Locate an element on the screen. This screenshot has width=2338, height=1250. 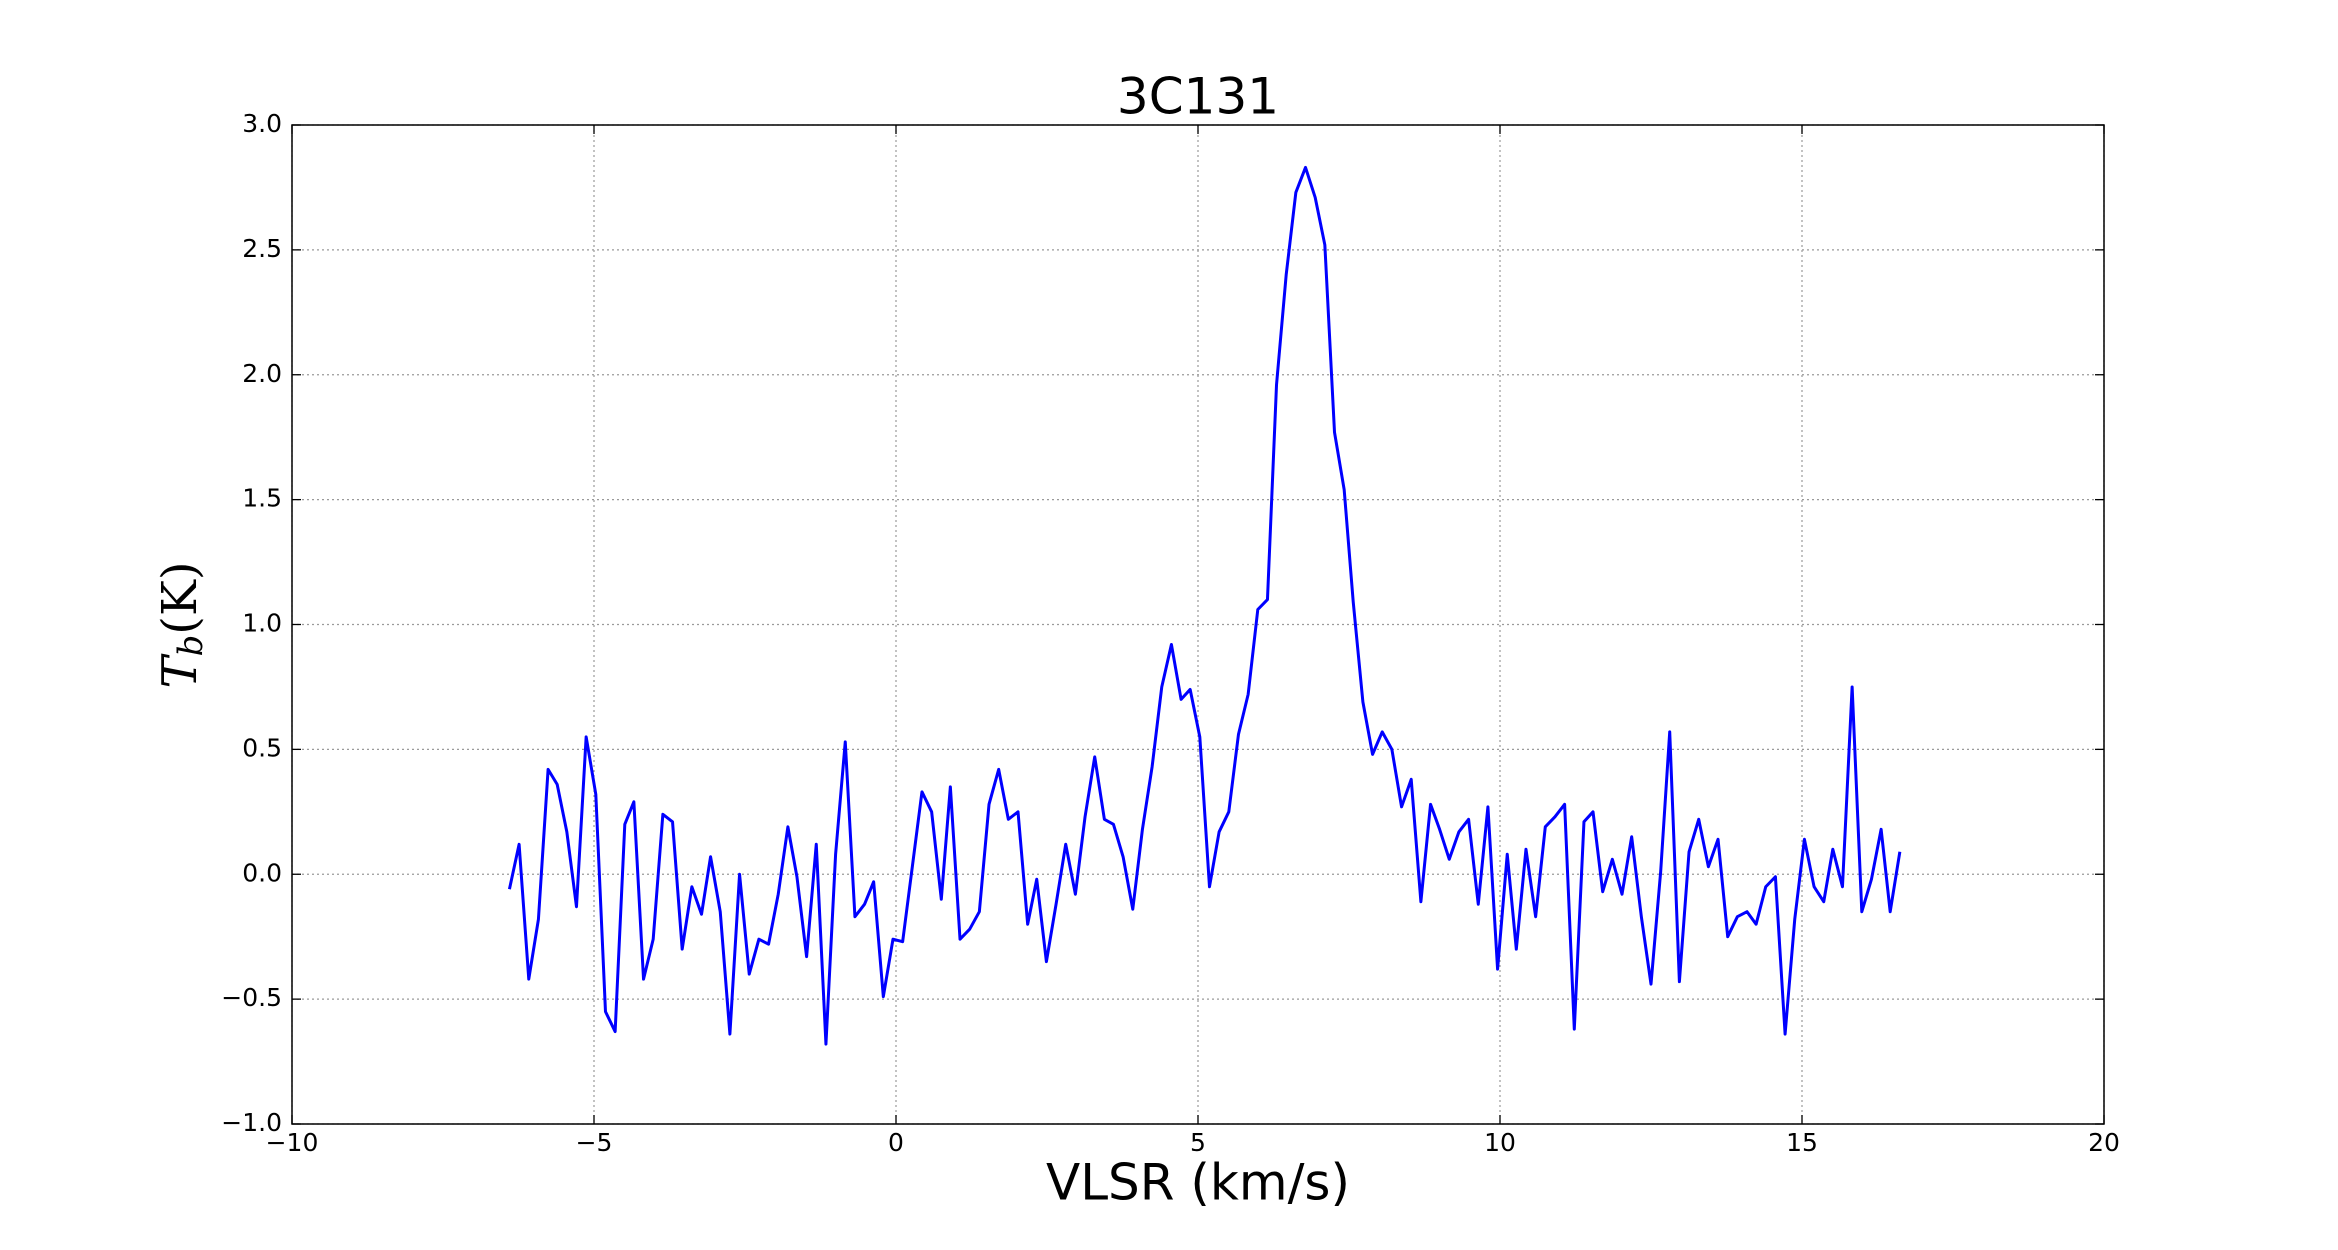
x-tick-label: −10 is located at coordinates (292, 1142).